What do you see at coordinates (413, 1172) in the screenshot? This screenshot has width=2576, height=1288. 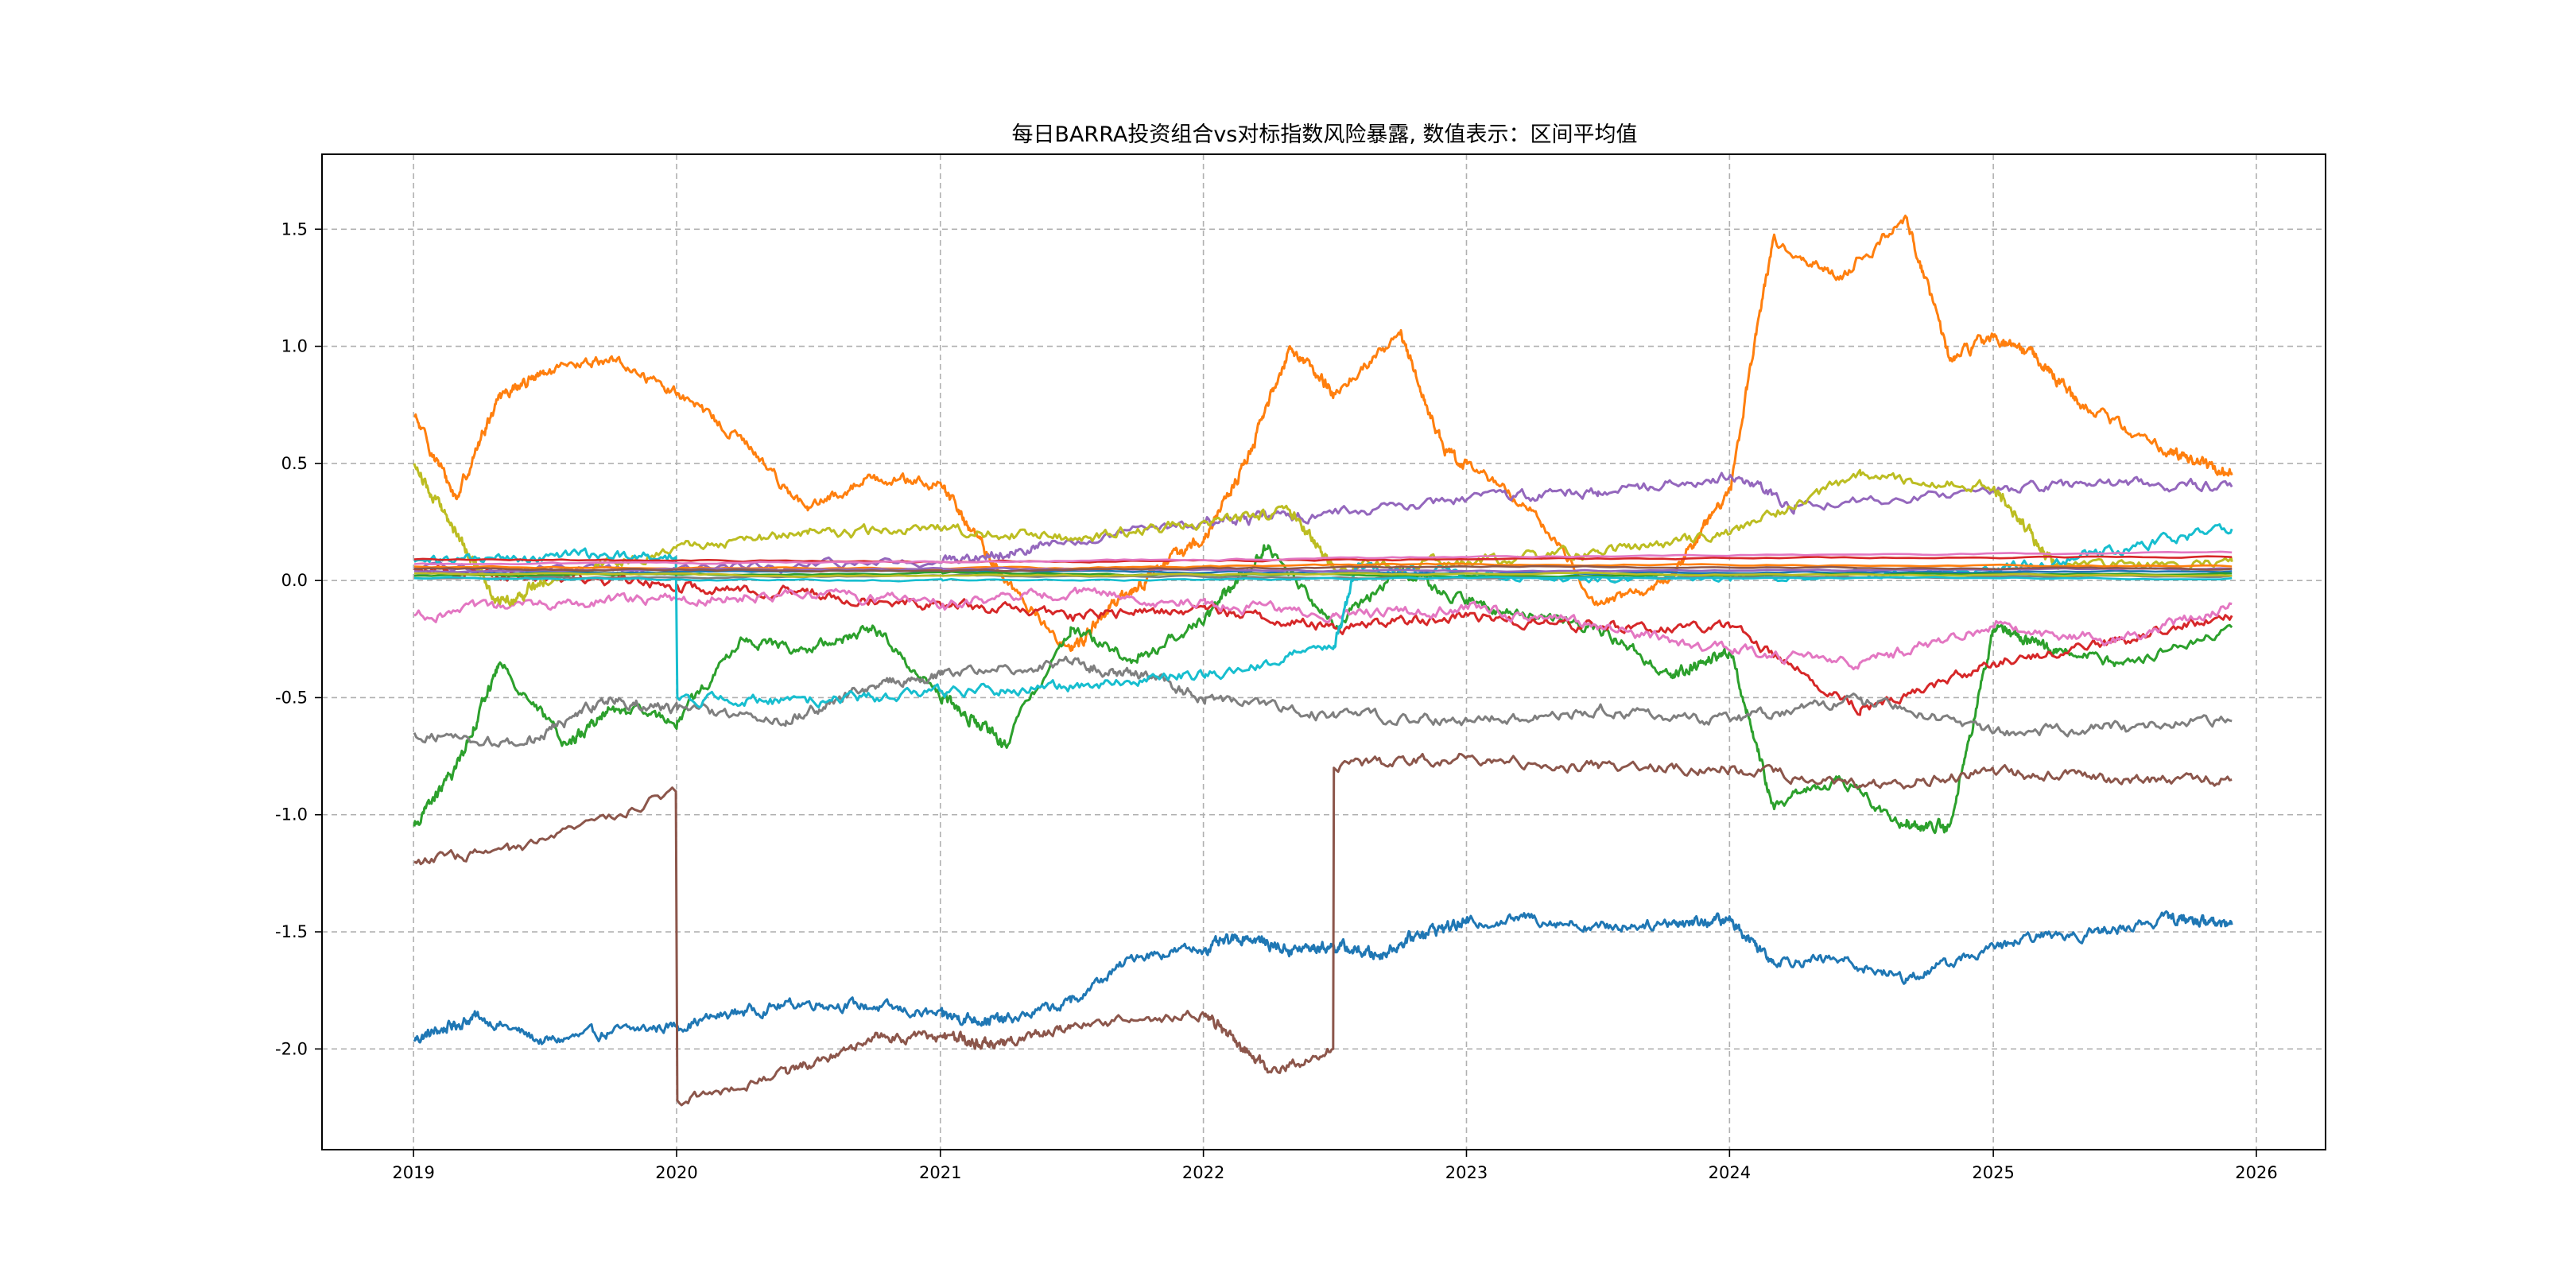 I see `x-tick-label: 2019` at bounding box center [413, 1172].